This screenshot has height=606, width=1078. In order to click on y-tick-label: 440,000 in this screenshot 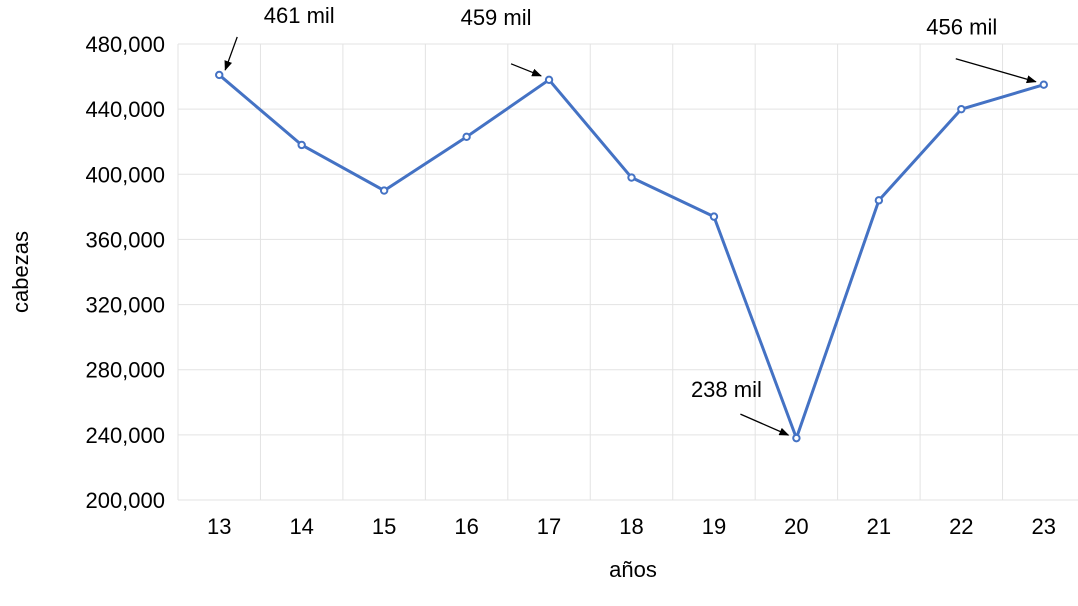, I will do `click(125, 109)`.